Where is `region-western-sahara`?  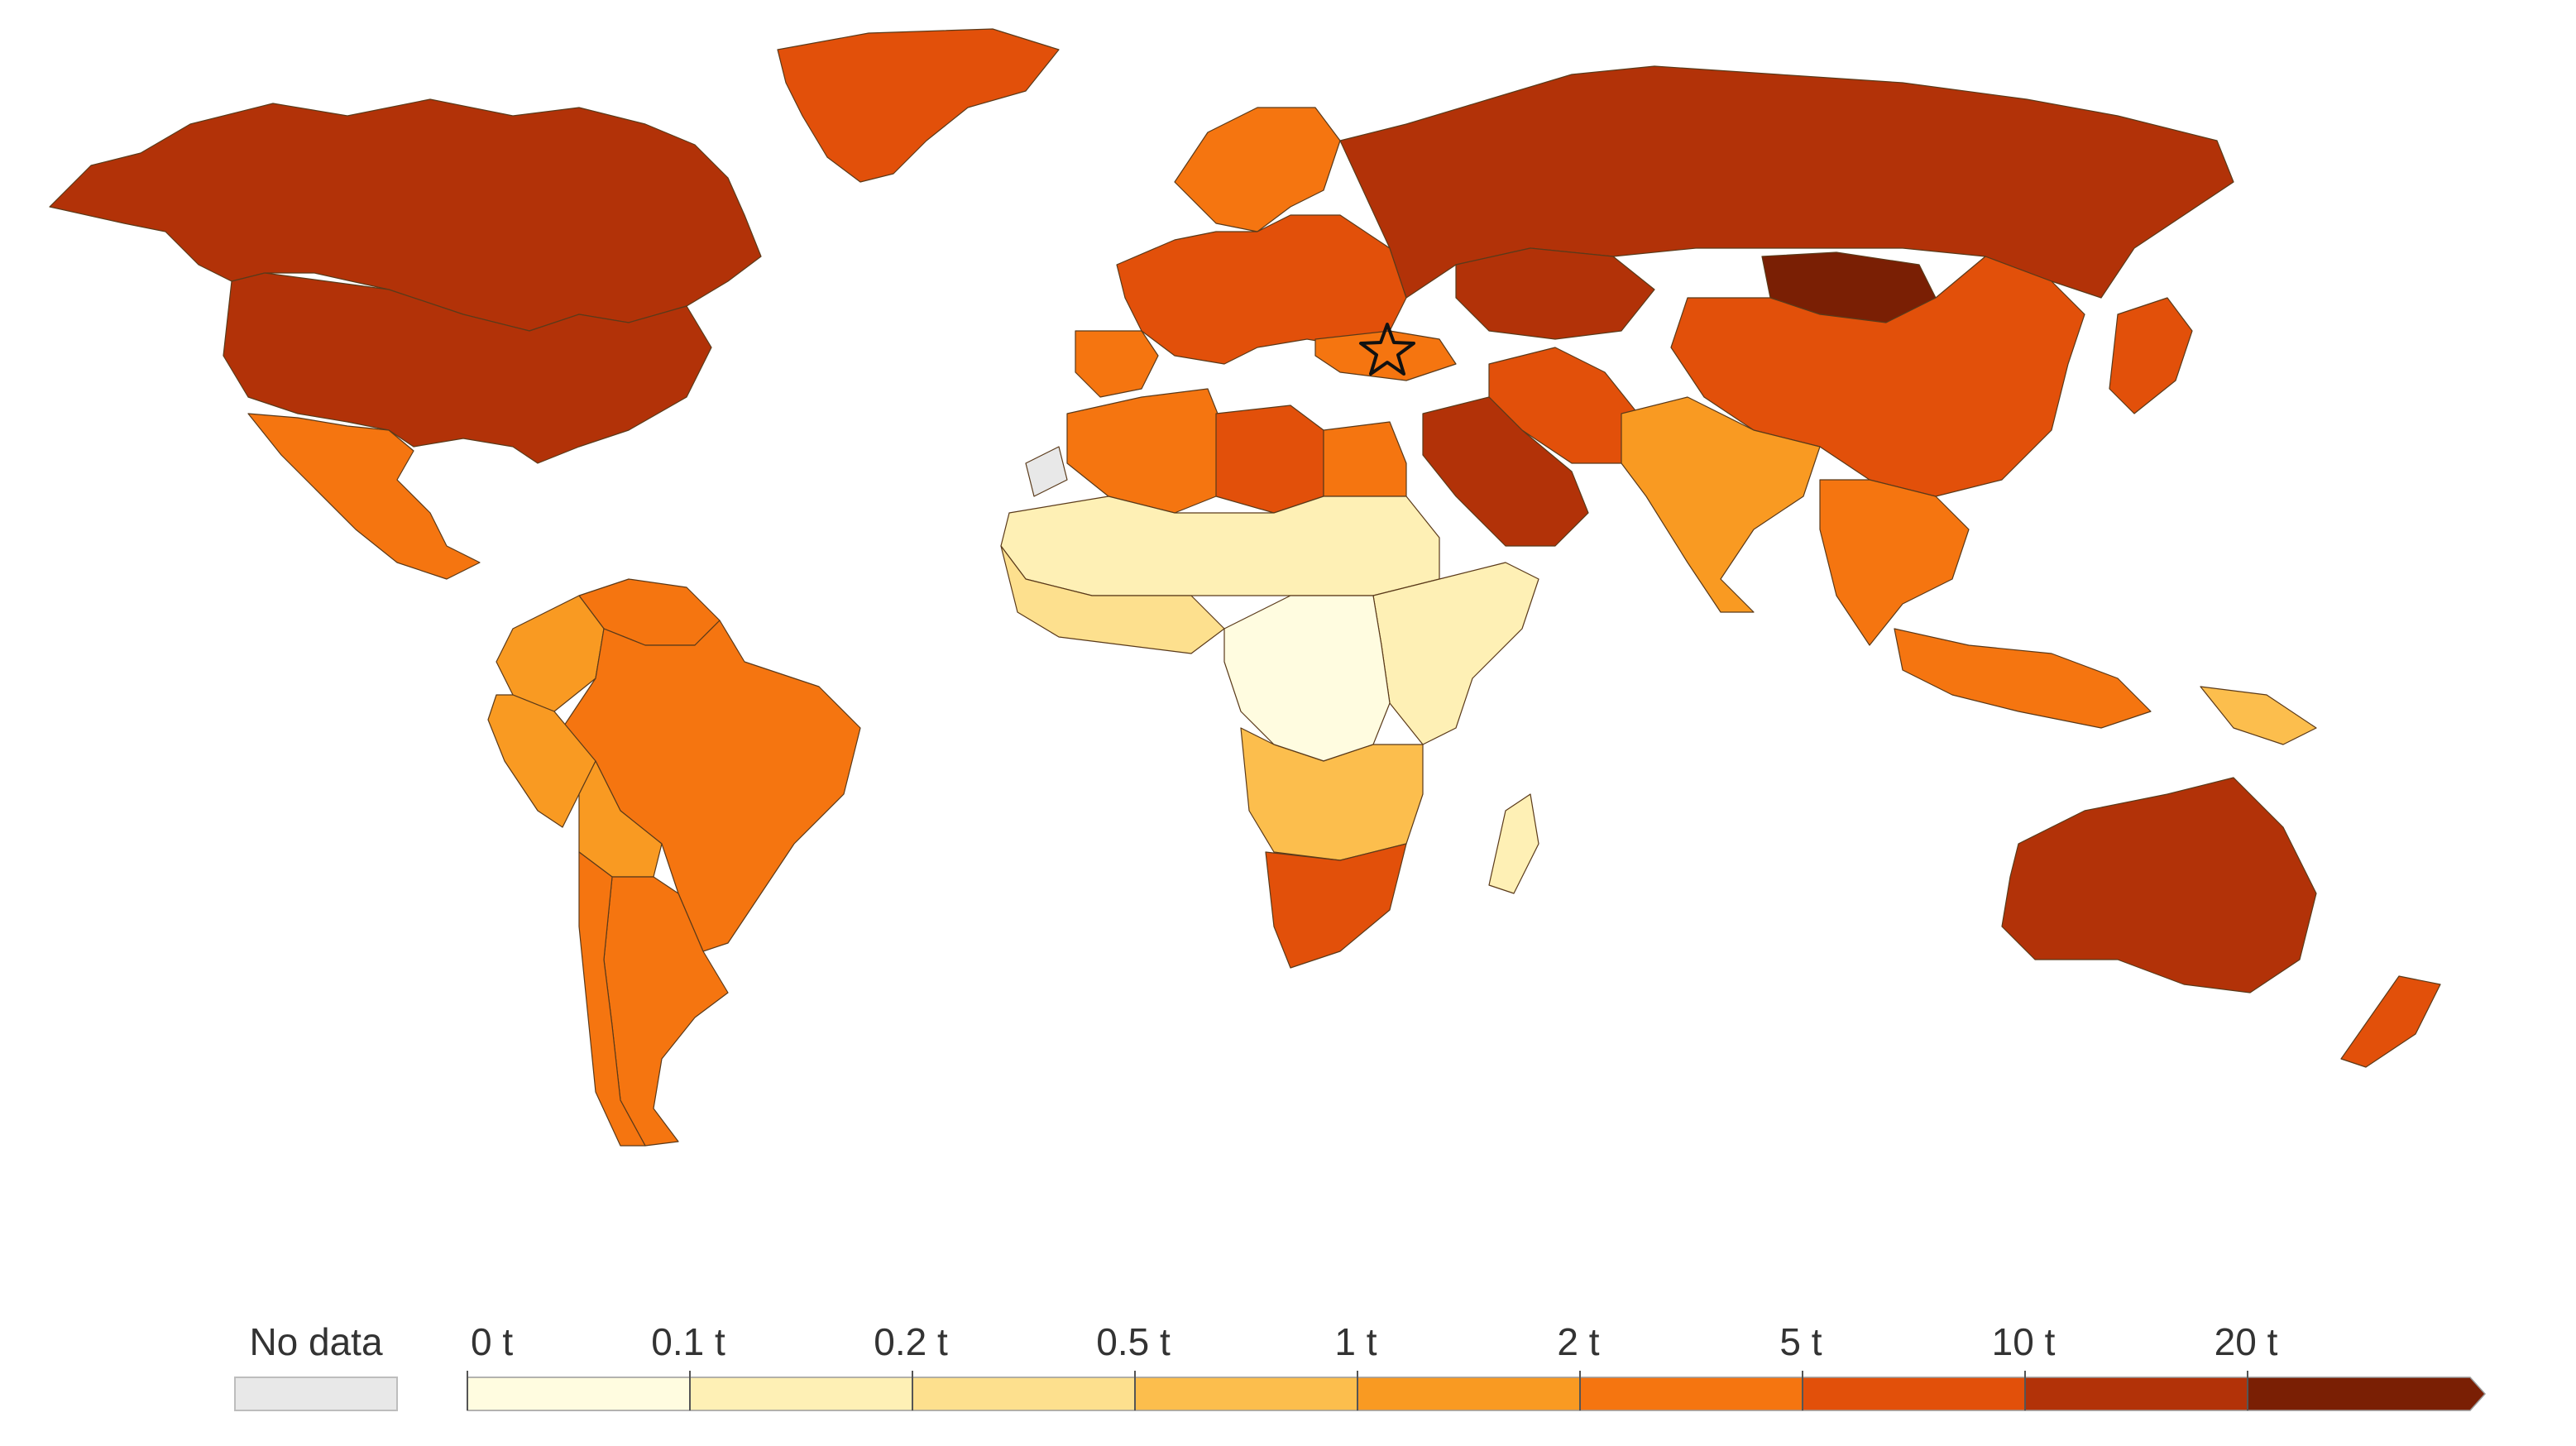
region-western-sahara is located at coordinates (1046, 471).